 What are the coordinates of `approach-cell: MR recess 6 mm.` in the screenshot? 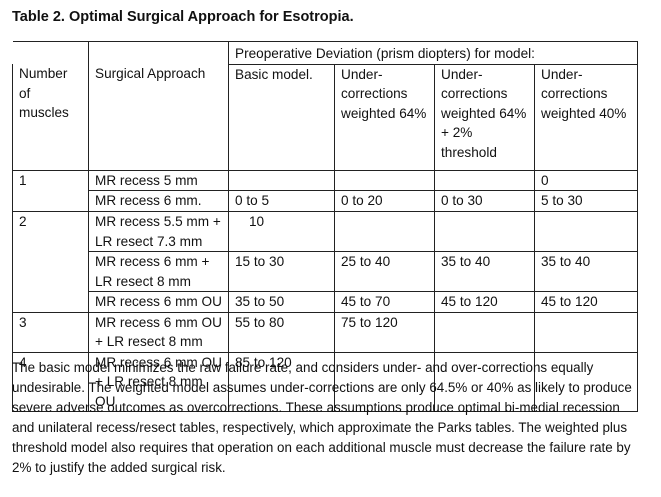 It's located at (158, 201).